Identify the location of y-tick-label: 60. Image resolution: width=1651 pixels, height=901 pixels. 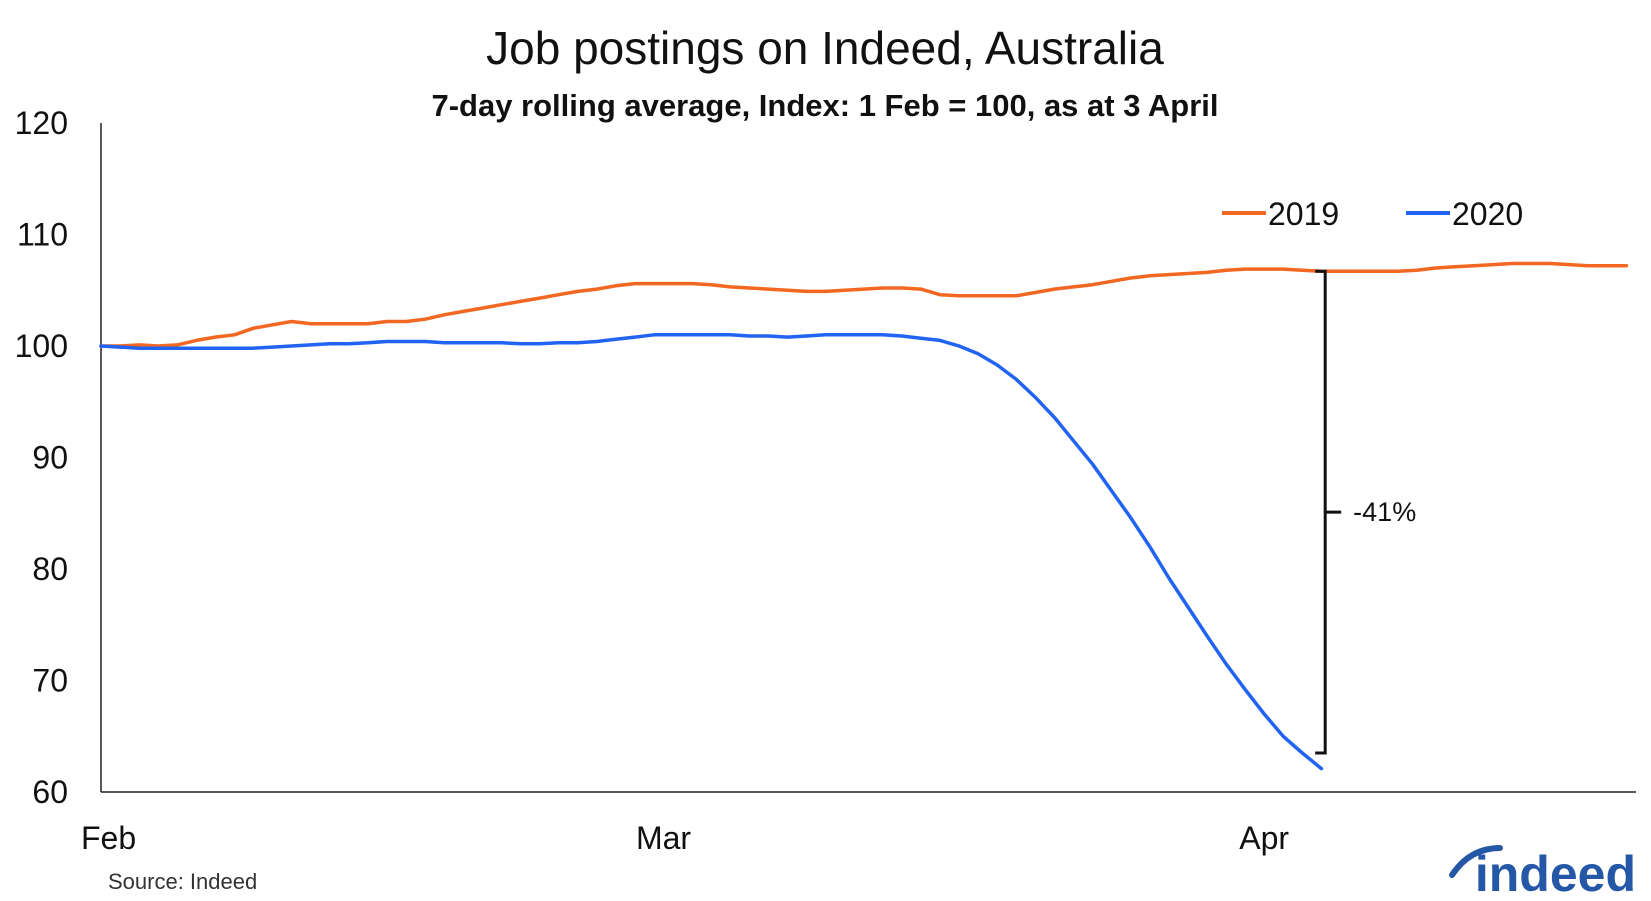
(50, 792).